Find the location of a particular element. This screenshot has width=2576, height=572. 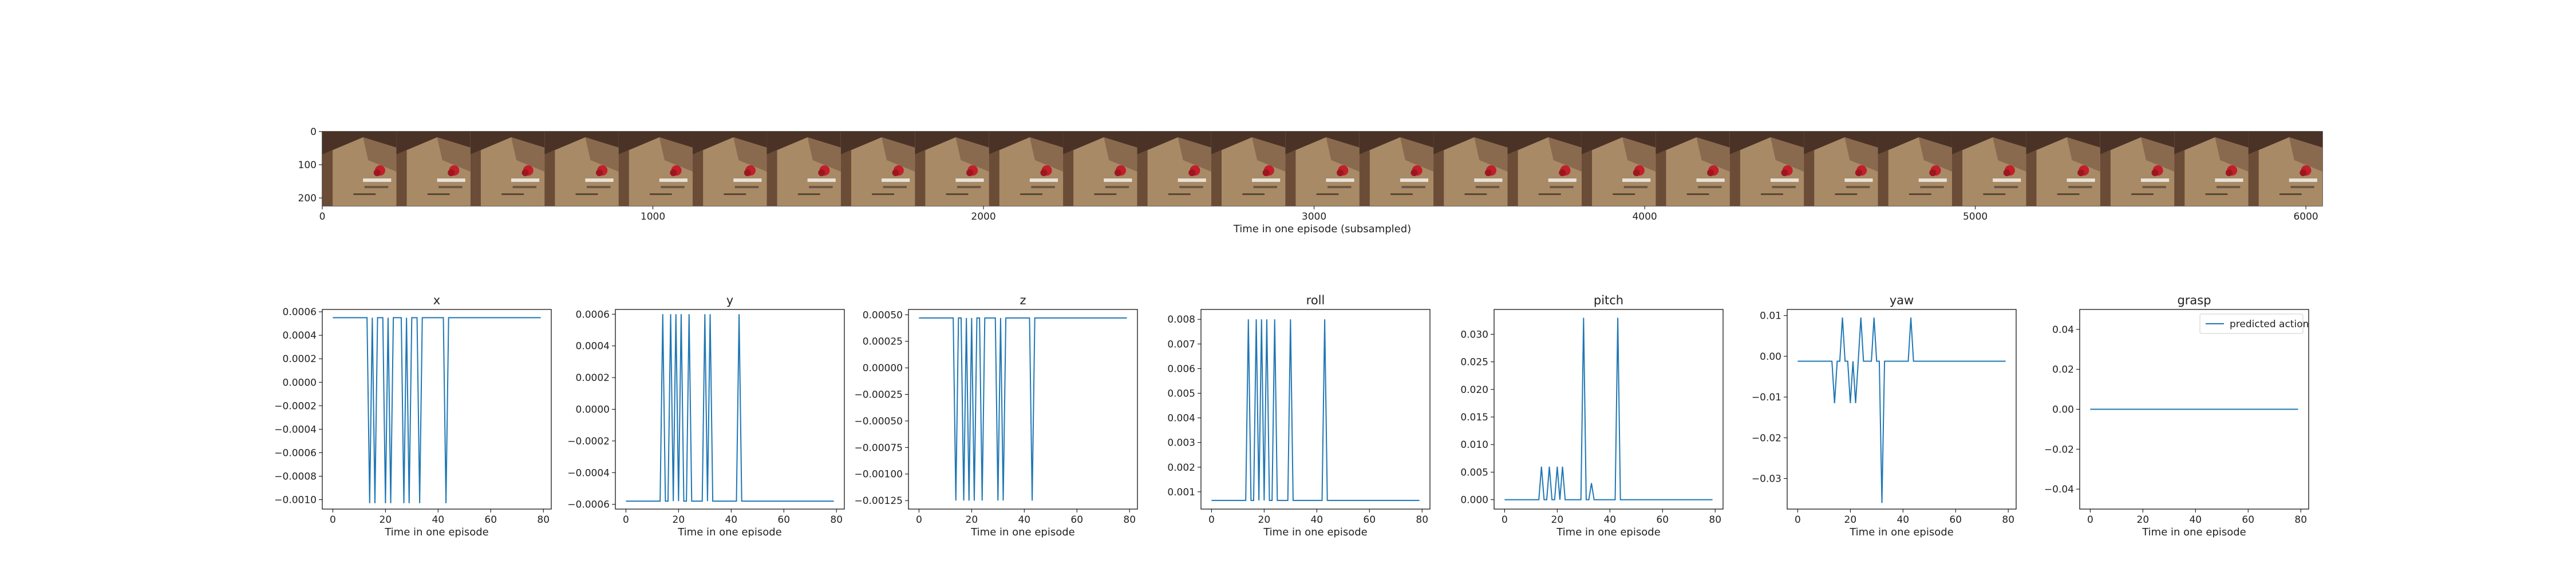

y-tick-label: 0.008 is located at coordinates (1181, 319).